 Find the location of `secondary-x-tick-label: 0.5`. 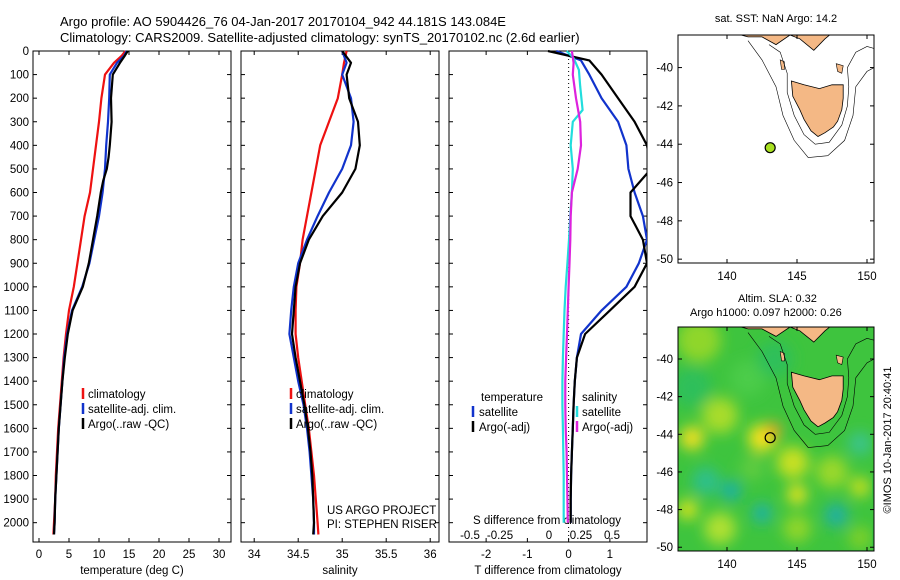

secondary-x-tick-label: 0.5 is located at coordinates (612, 536).